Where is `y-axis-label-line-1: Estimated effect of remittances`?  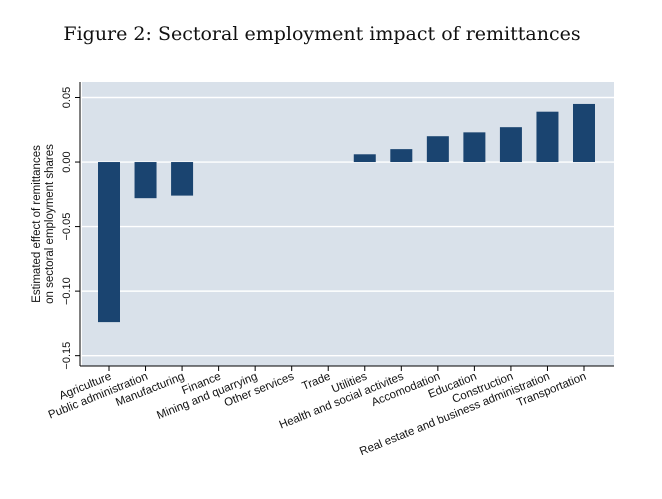
y-axis-label-line-1: Estimated effect of remittances is located at coordinates (37, 224).